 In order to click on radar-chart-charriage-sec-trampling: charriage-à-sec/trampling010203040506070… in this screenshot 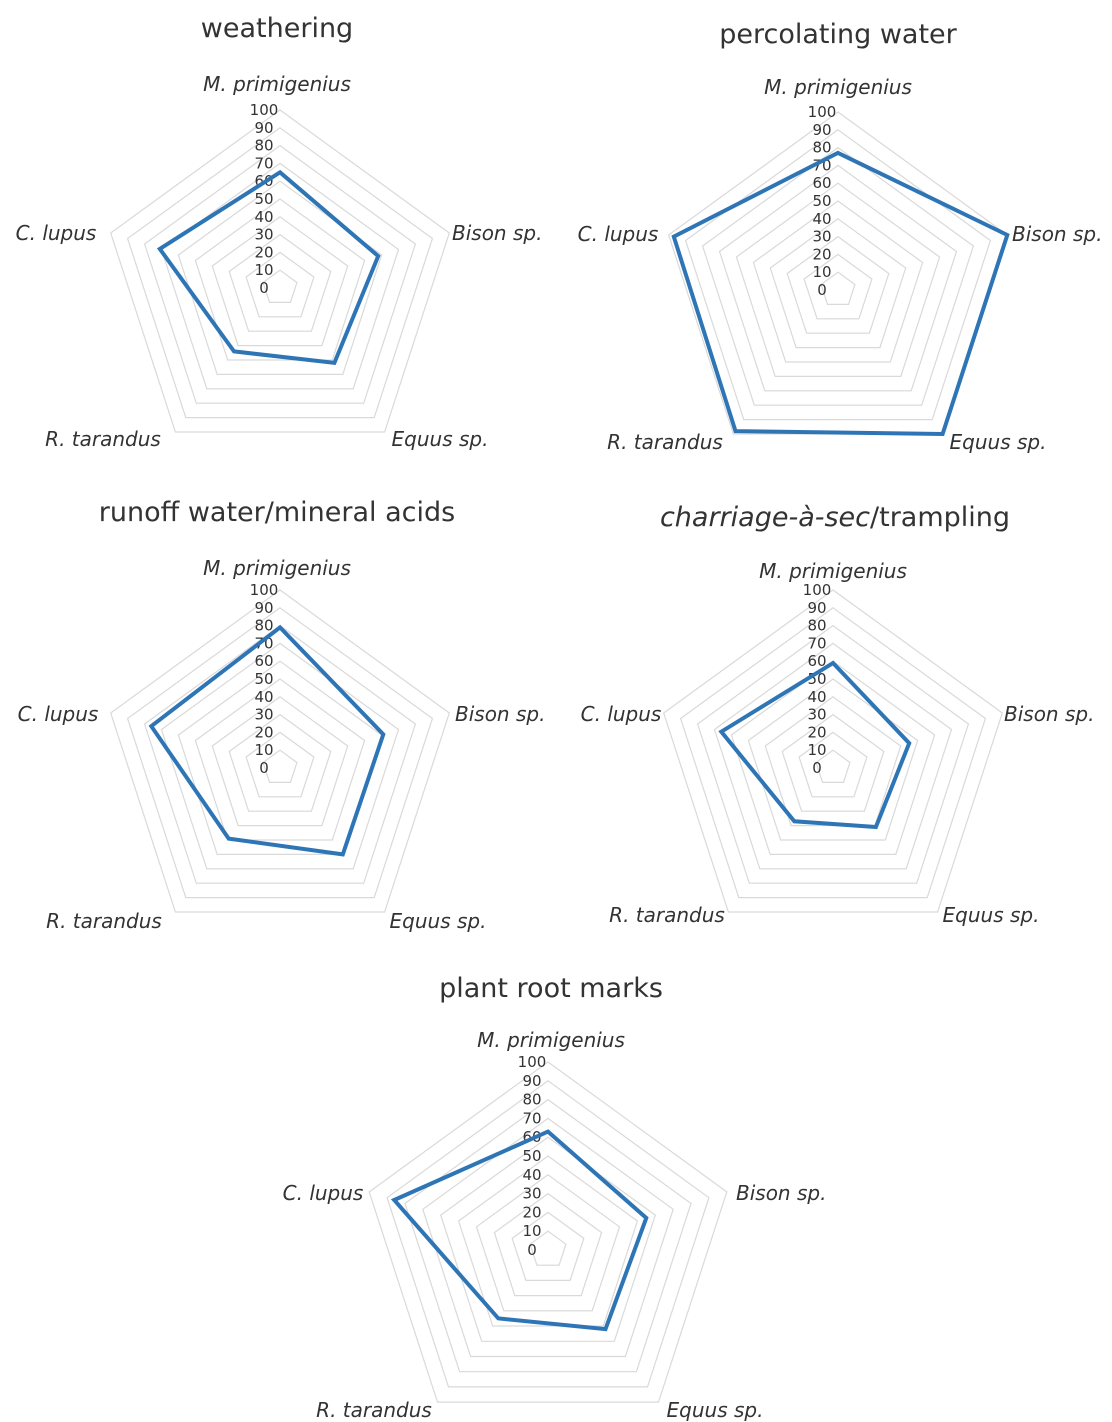, I will do `click(838, 714)`.